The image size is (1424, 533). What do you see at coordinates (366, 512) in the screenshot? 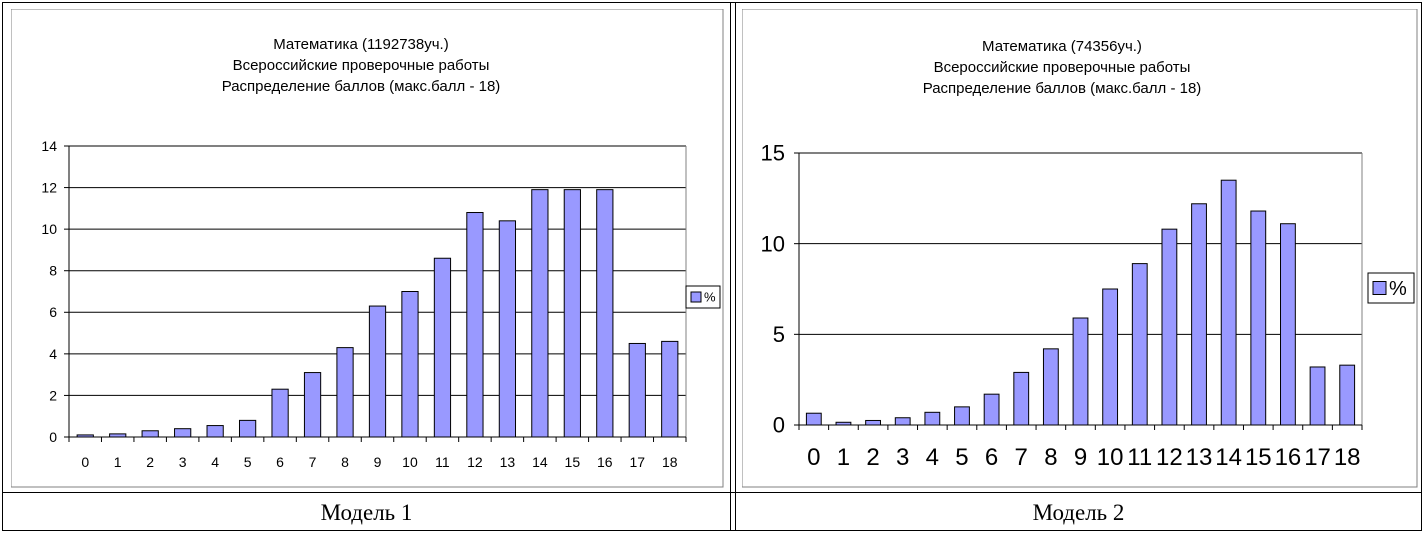
I see `caption-model-1: Модель 1` at bounding box center [366, 512].